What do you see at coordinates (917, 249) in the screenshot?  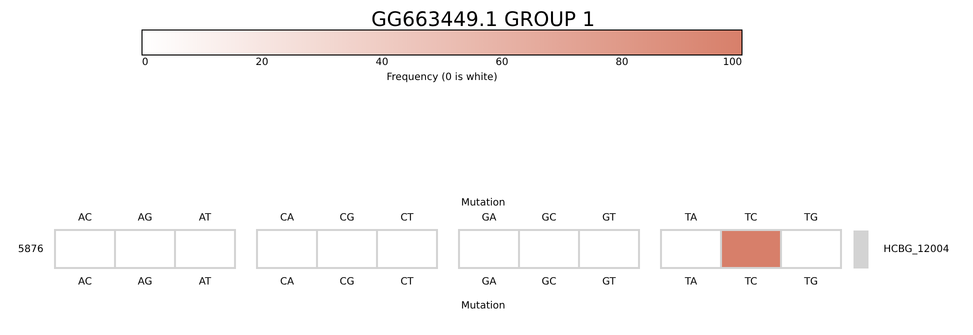 I see `y2-tick-label: HCBG_12004` at bounding box center [917, 249].